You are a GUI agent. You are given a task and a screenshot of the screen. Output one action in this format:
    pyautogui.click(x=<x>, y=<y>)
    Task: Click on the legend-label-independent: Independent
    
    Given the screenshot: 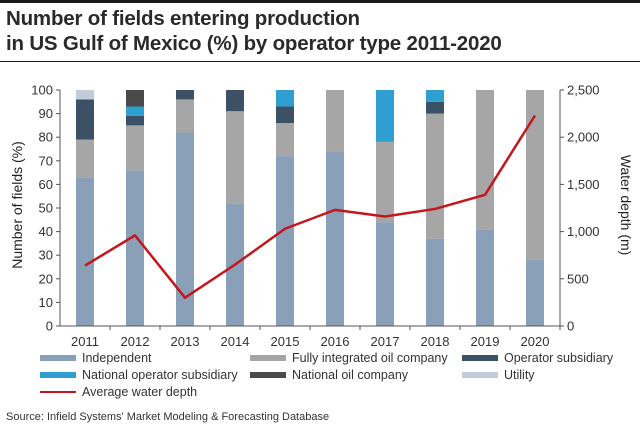 What is the action you would take?
    pyautogui.click(x=117, y=358)
    